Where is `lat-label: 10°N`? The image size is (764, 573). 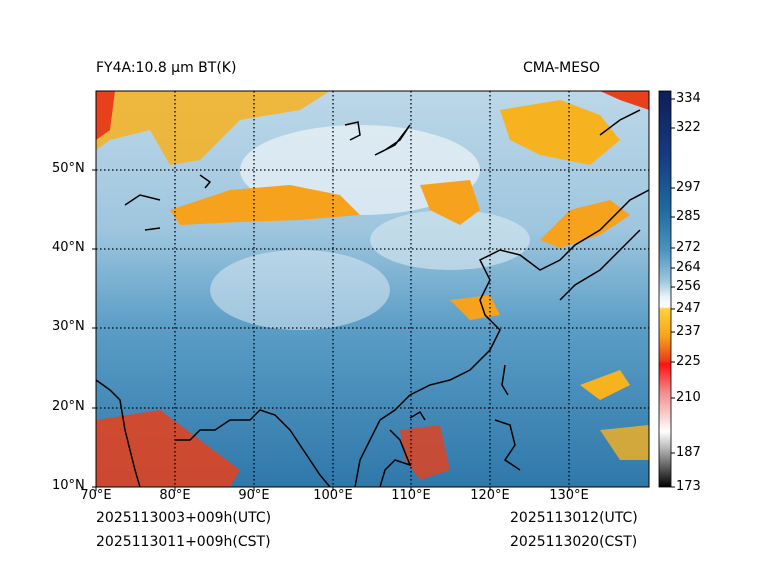
lat-label: 10°N is located at coordinates (68, 485).